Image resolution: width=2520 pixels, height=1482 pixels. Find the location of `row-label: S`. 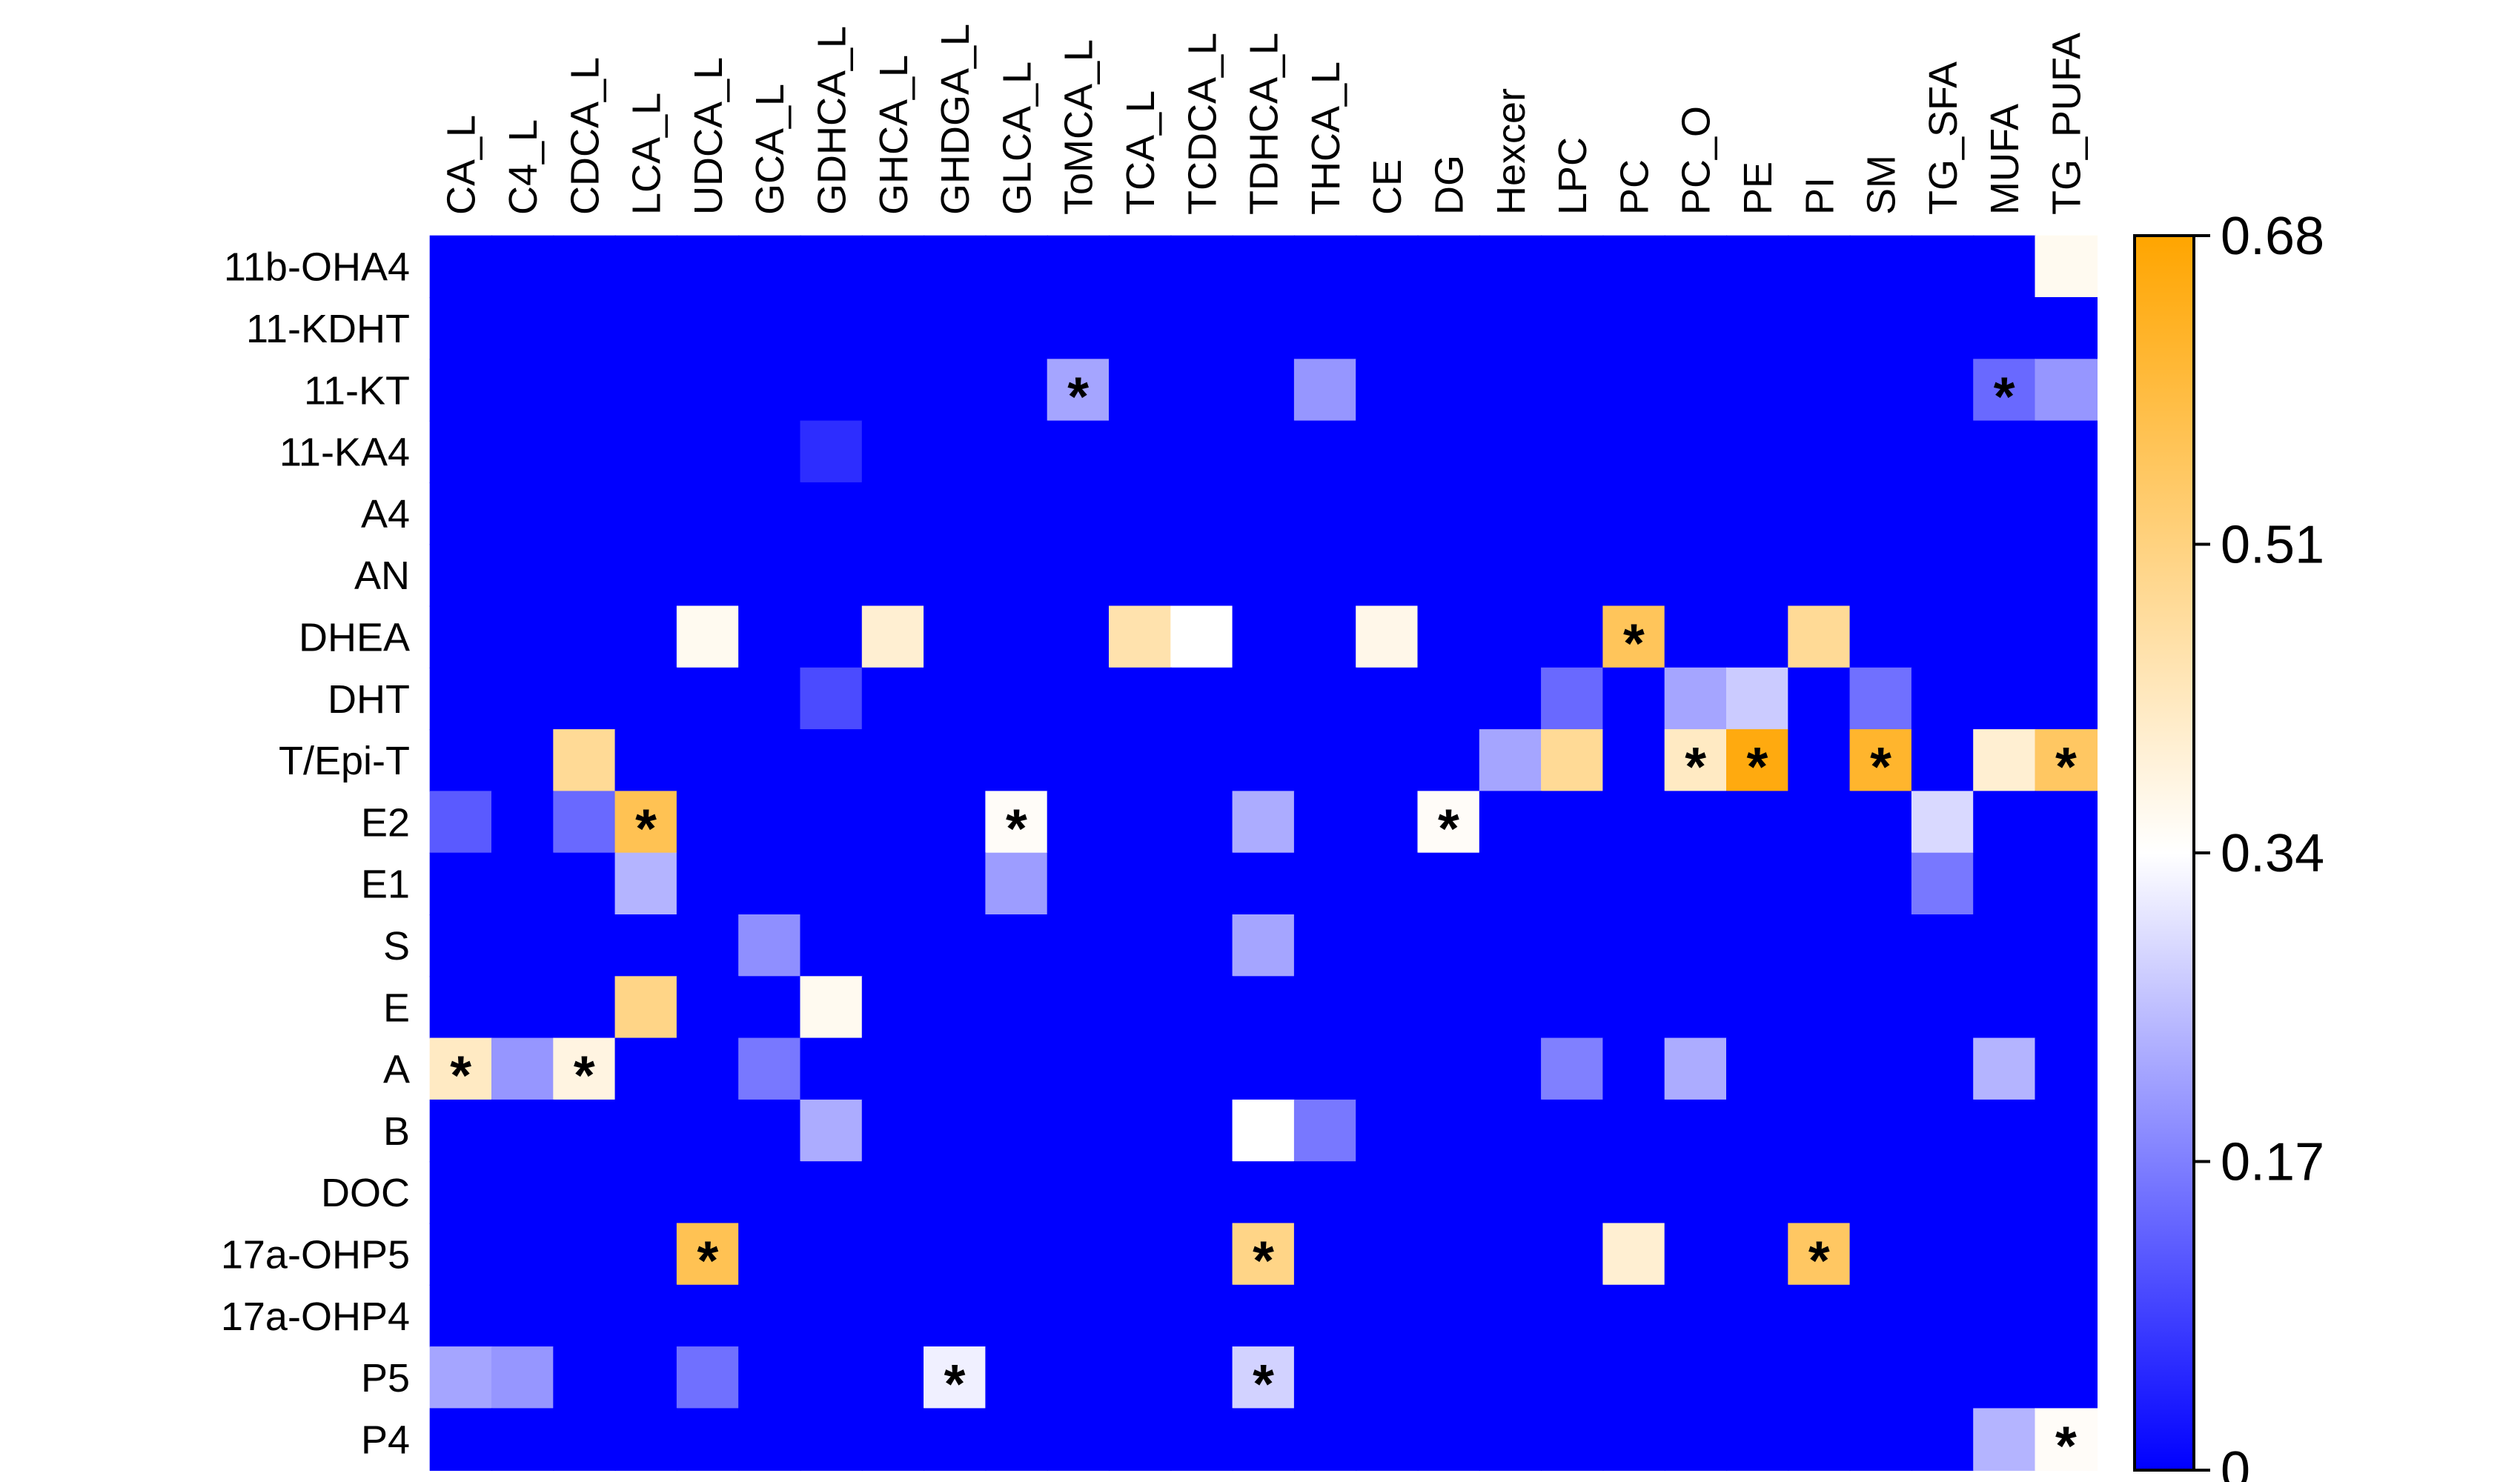

row-label: S is located at coordinates (396, 946).